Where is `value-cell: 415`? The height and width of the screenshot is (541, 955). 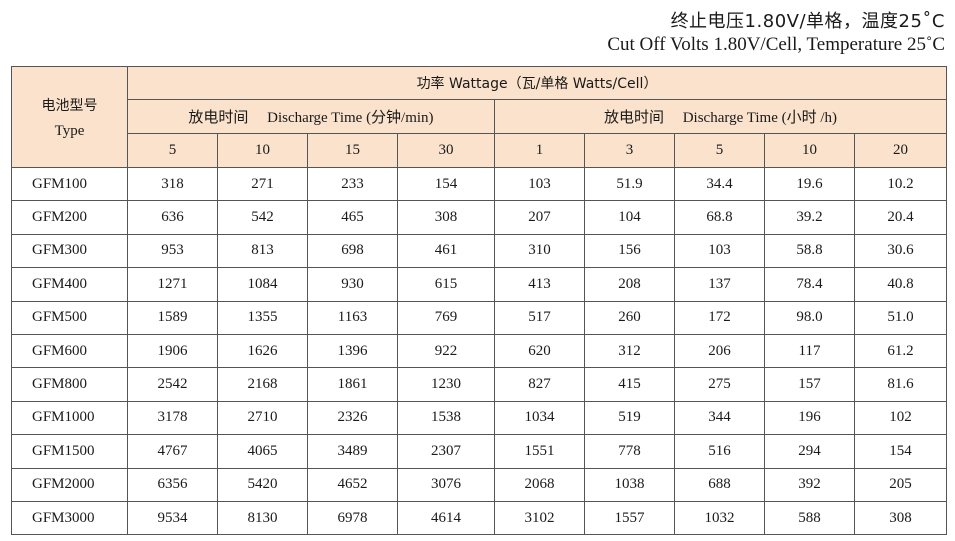 value-cell: 415 is located at coordinates (629, 384).